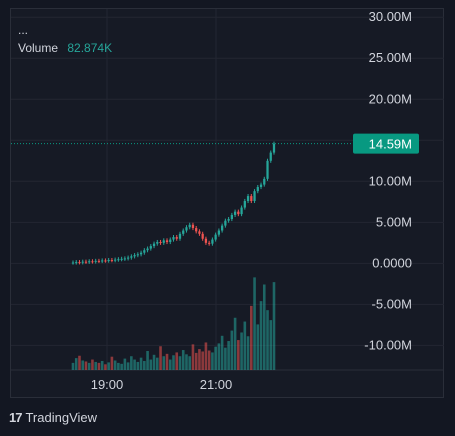  What do you see at coordinates (216, 384) in the screenshot?
I see `time-tick-label: 21:00` at bounding box center [216, 384].